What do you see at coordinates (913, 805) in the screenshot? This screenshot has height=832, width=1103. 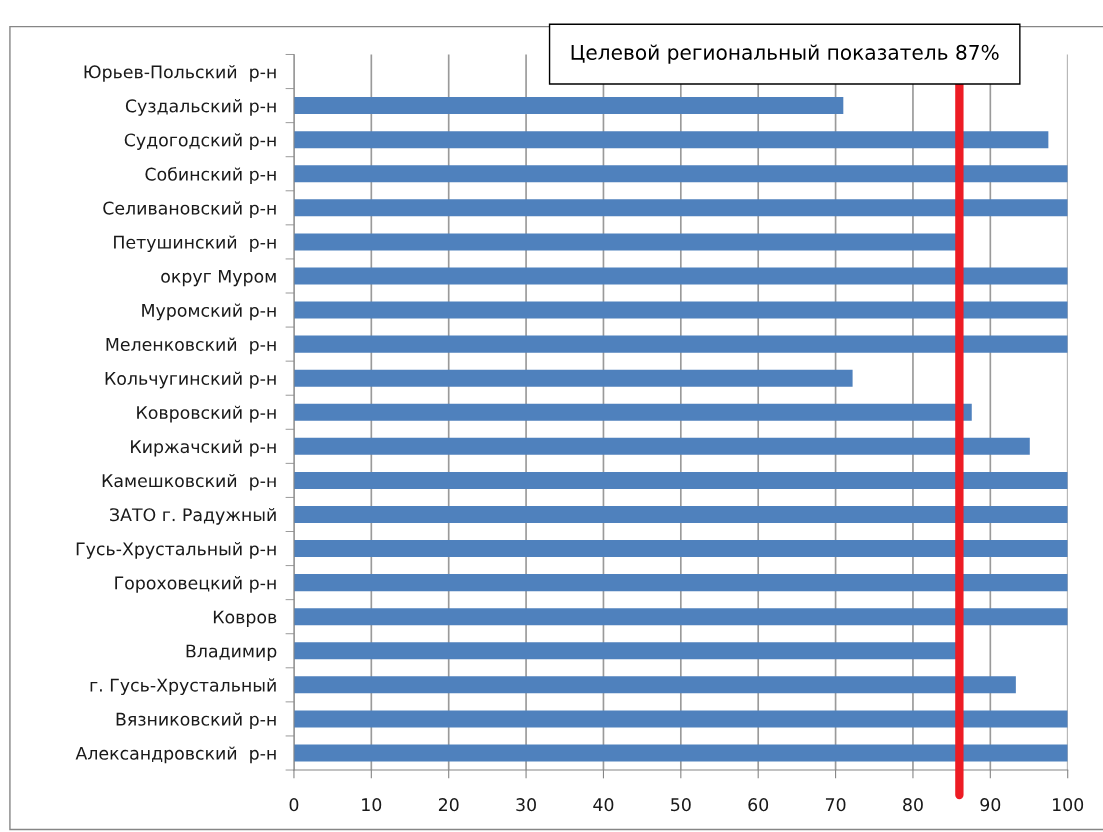 I see `x-tick-label: 80` at bounding box center [913, 805].